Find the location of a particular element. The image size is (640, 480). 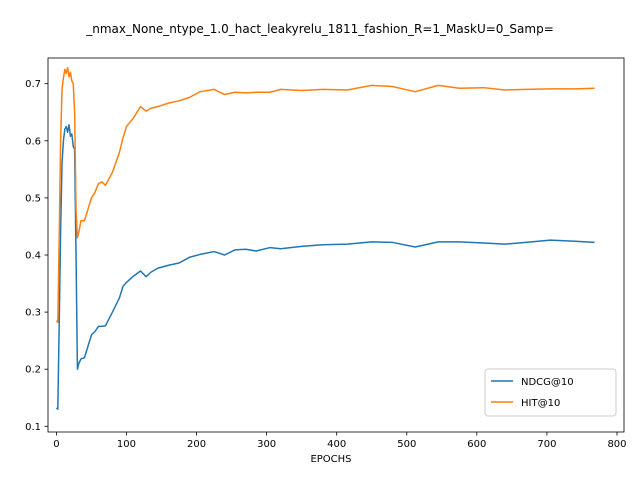

x-tick-label: 300 is located at coordinates (266, 444).